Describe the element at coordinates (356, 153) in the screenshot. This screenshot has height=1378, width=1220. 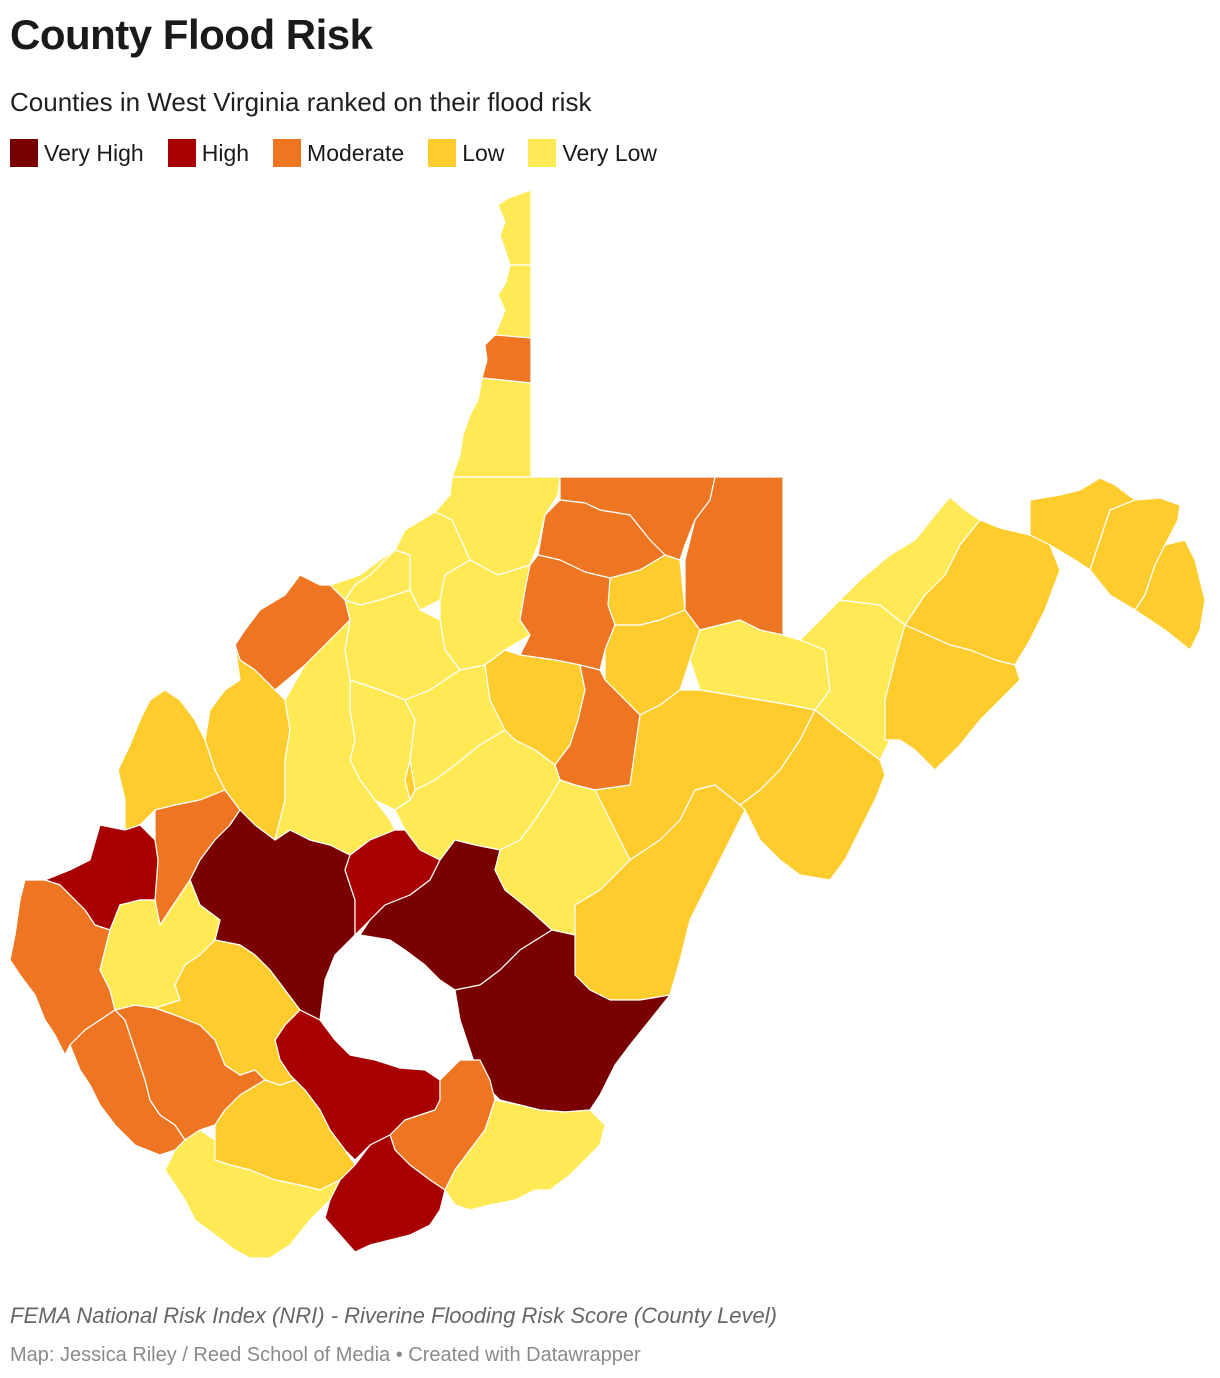
I see `legend-label-moderate: Moderate` at that location.